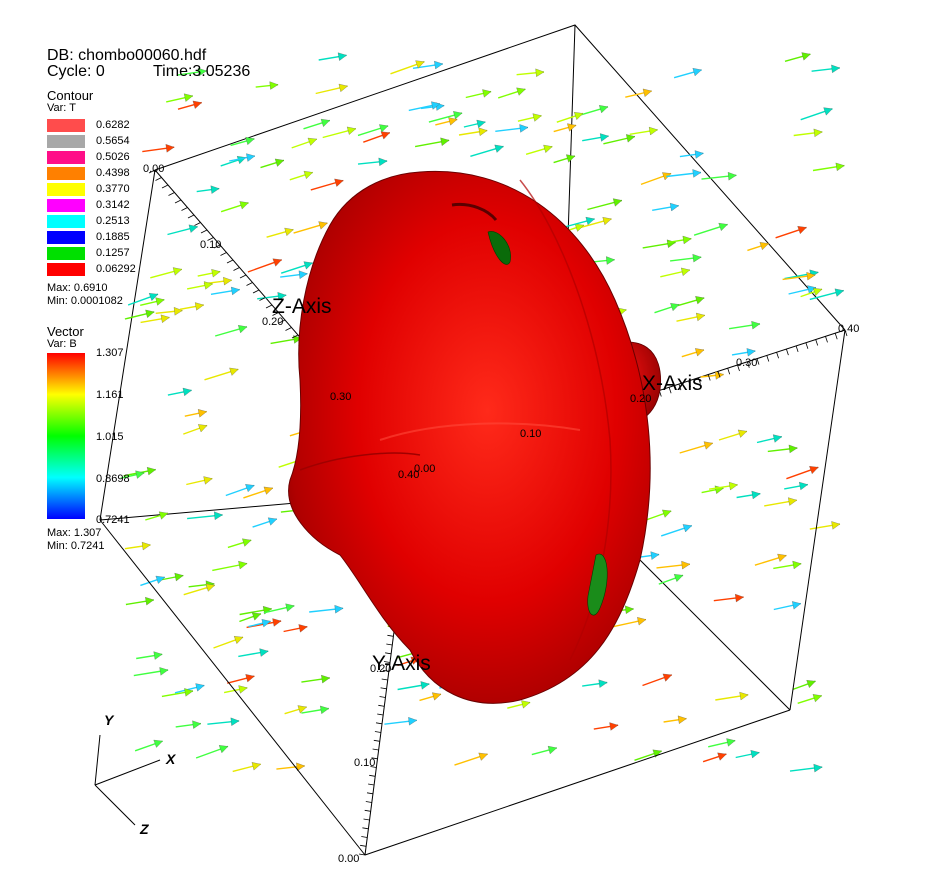  What do you see at coordinates (153, 169) in the screenshot?
I see `z-tick-label: 0.00` at bounding box center [153, 169].